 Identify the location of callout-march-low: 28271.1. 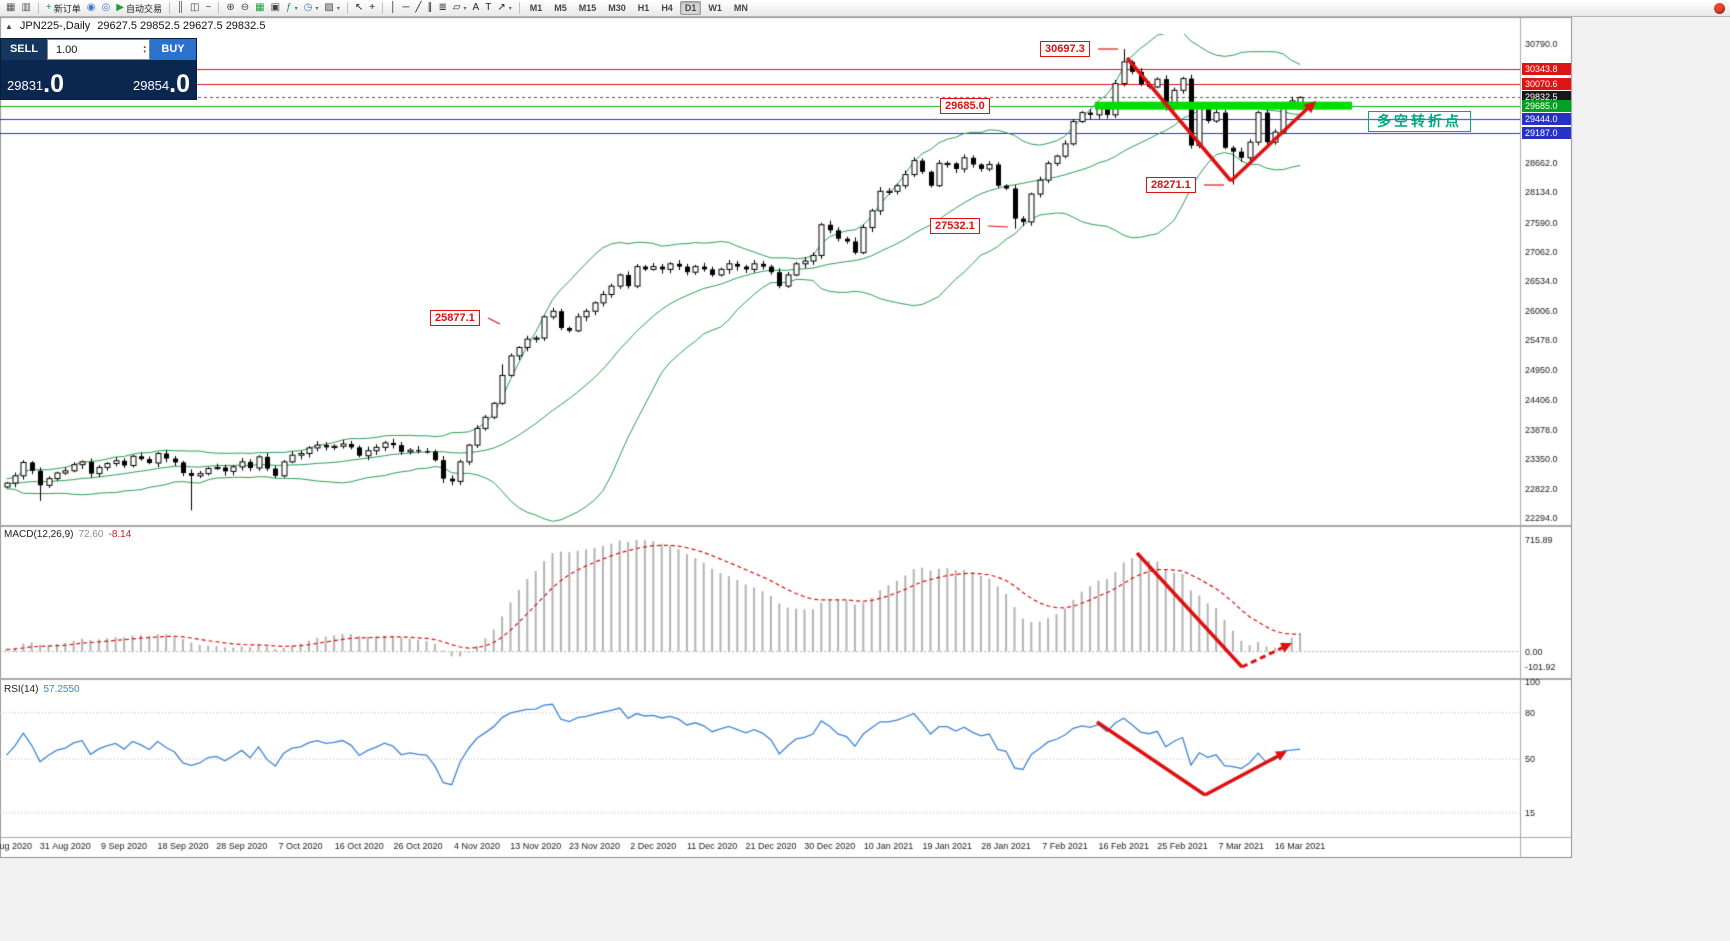
(1171, 185).